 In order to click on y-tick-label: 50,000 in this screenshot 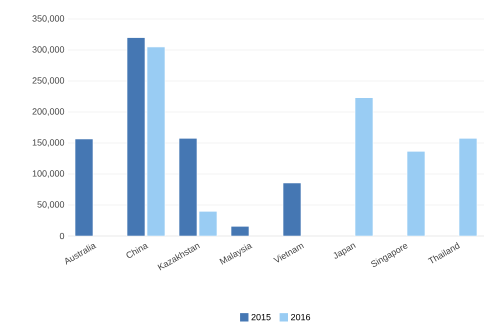, I will do `click(50, 205)`.